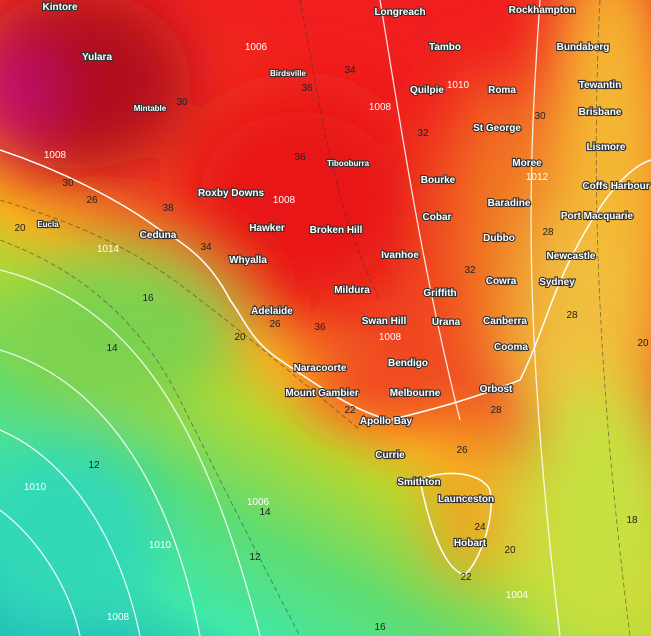 This screenshot has width=651, height=636. I want to click on city-label: Yulara, so click(97, 57).